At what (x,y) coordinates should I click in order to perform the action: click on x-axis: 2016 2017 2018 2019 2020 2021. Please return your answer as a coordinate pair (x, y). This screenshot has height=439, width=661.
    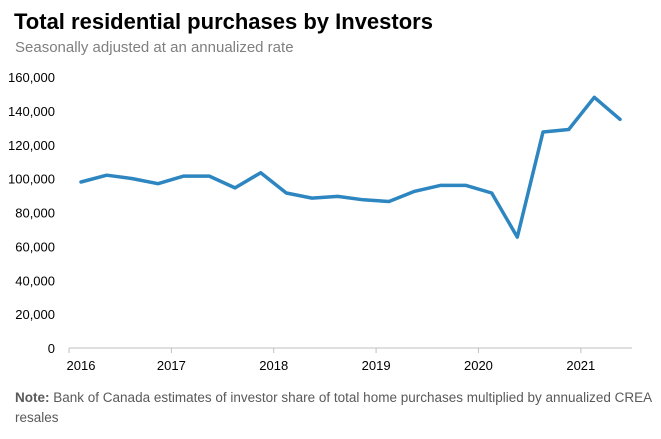
    Looking at the image, I should click on (349, 360).